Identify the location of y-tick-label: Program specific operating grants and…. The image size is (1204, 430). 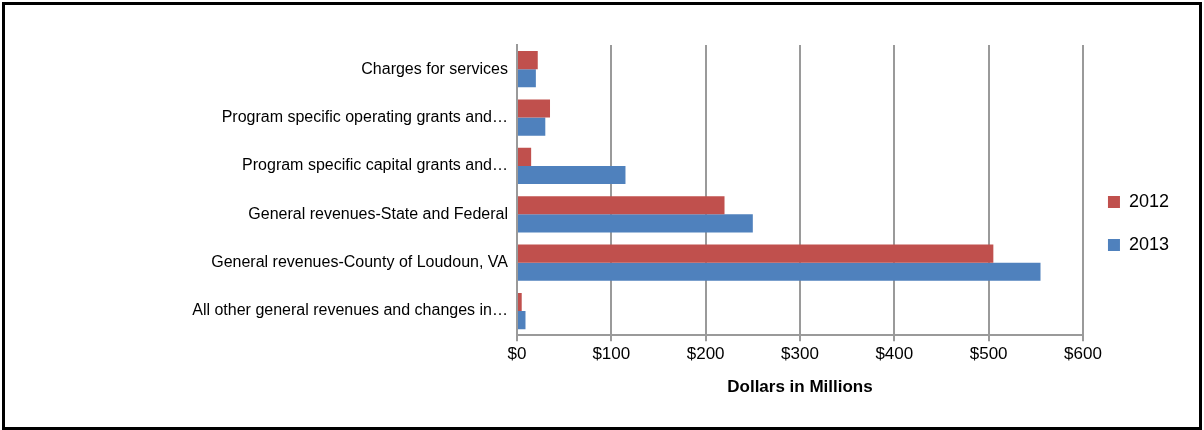
(364, 116).